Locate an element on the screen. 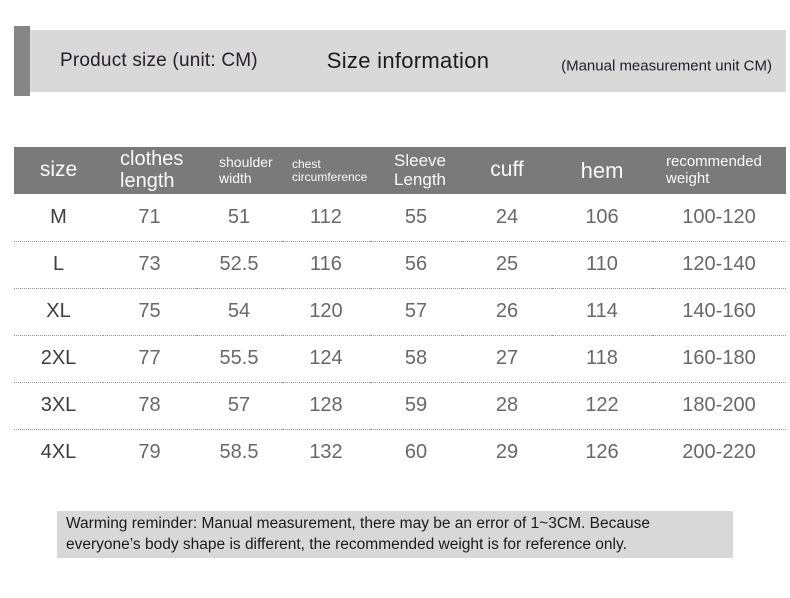  table-row-l: L 73 52.5 116 56 25 110 120-140 is located at coordinates (400, 265).